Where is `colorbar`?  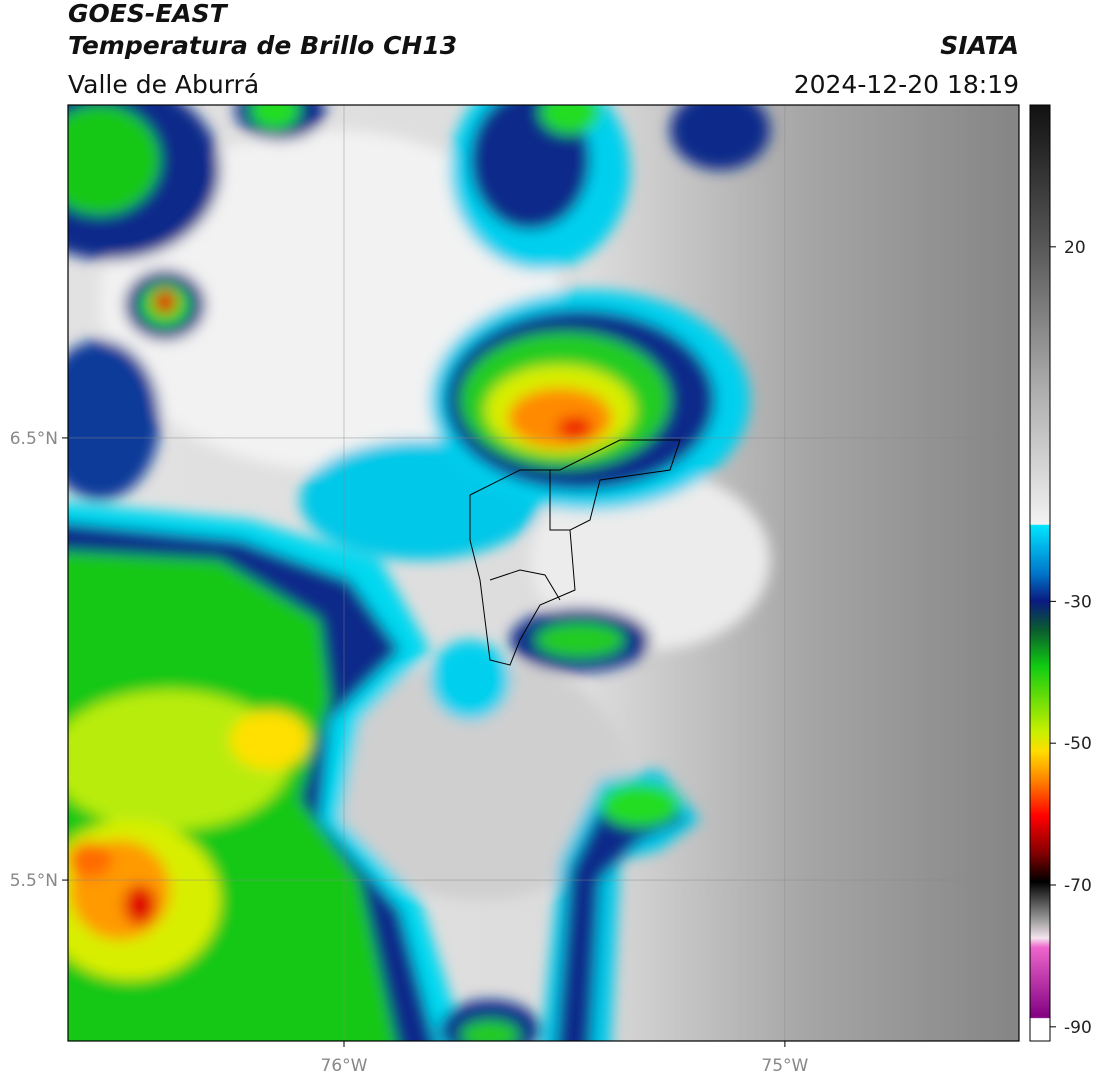 colorbar is located at coordinates (1040, 573).